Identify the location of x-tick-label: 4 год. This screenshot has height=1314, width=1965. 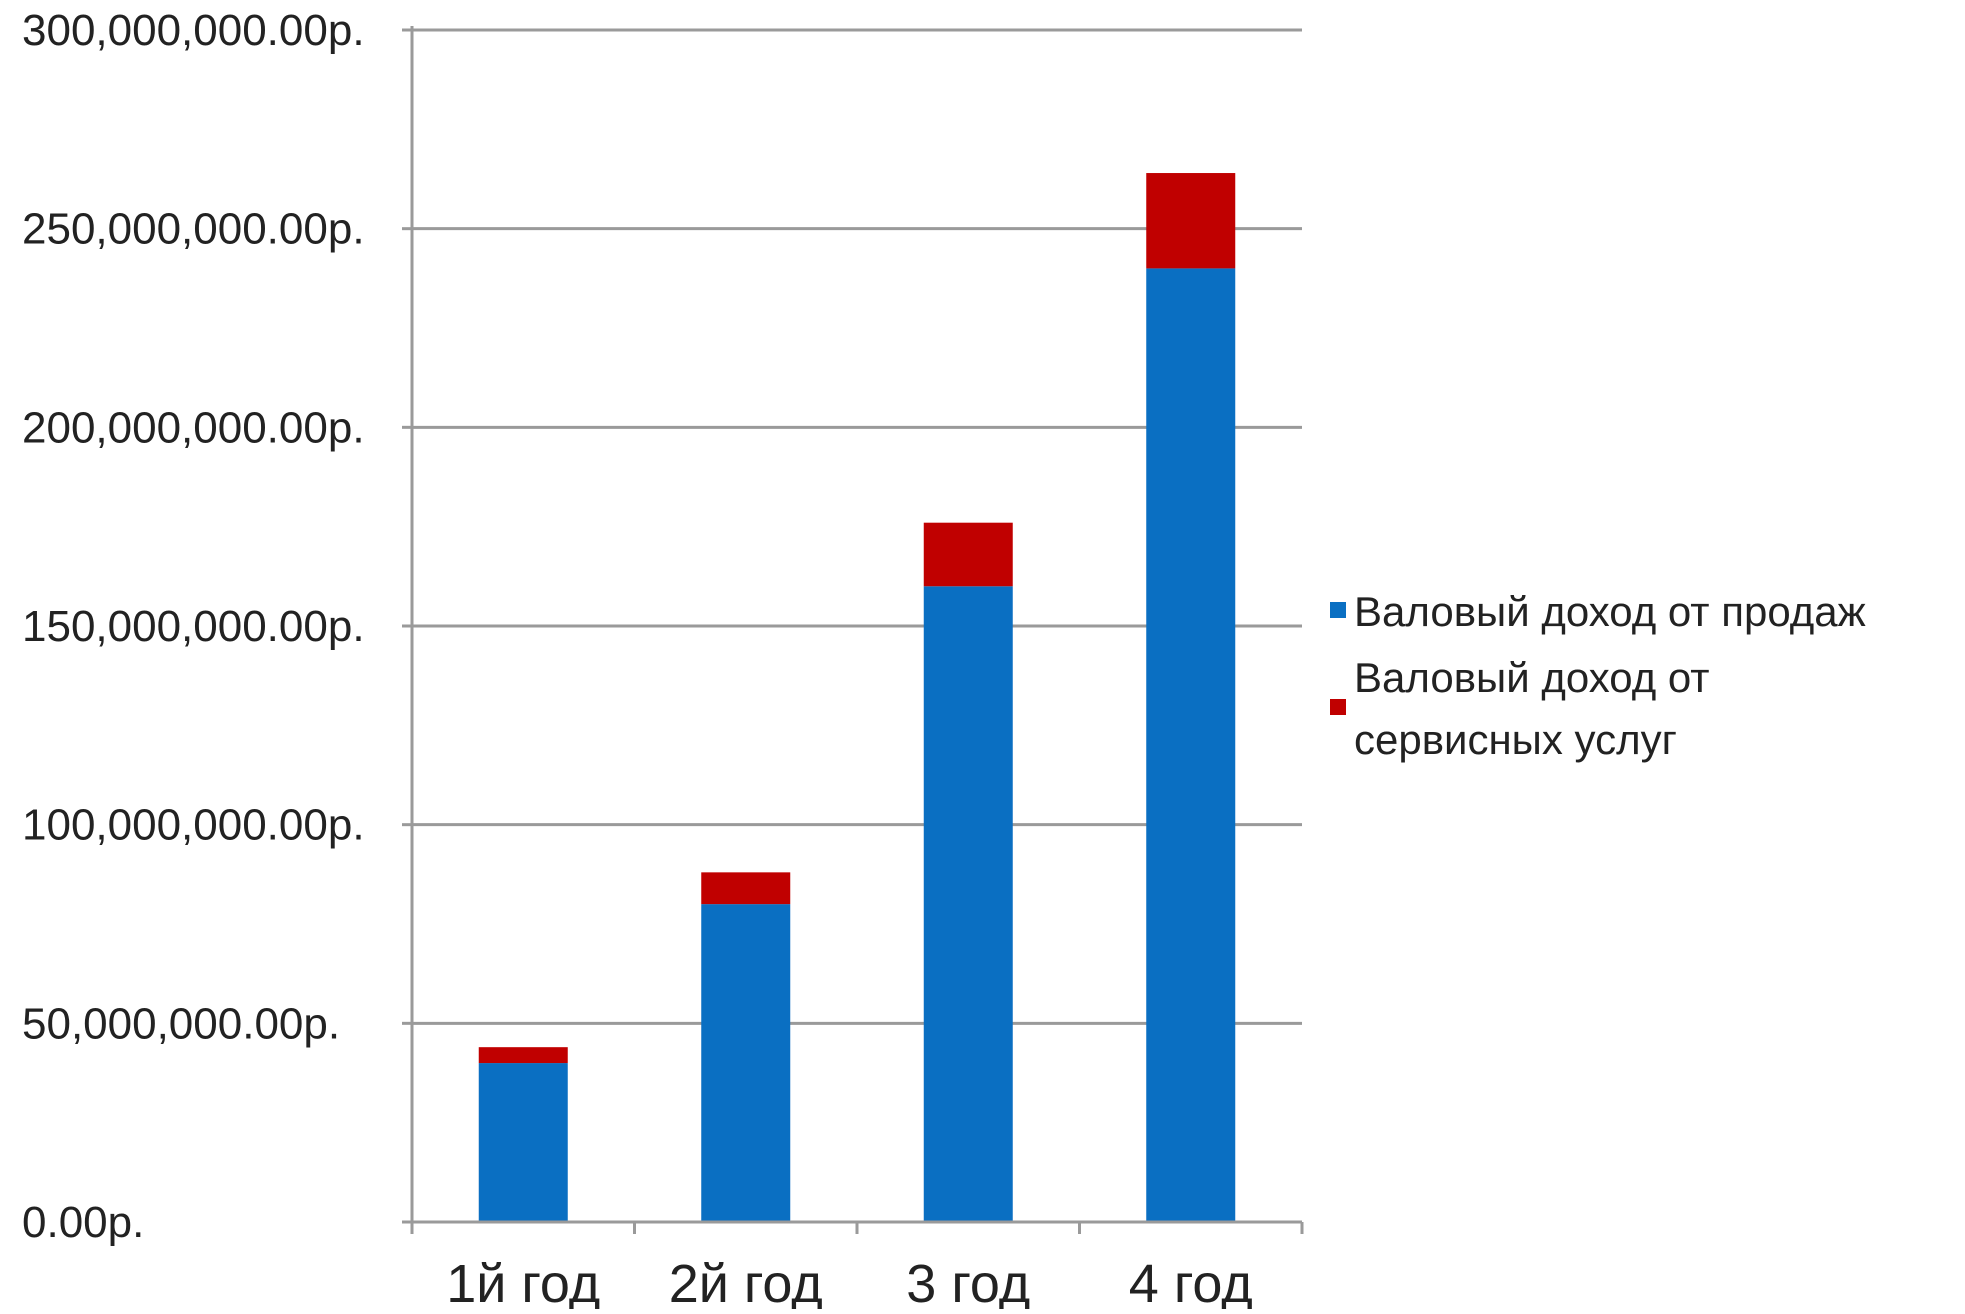
(1191, 1281).